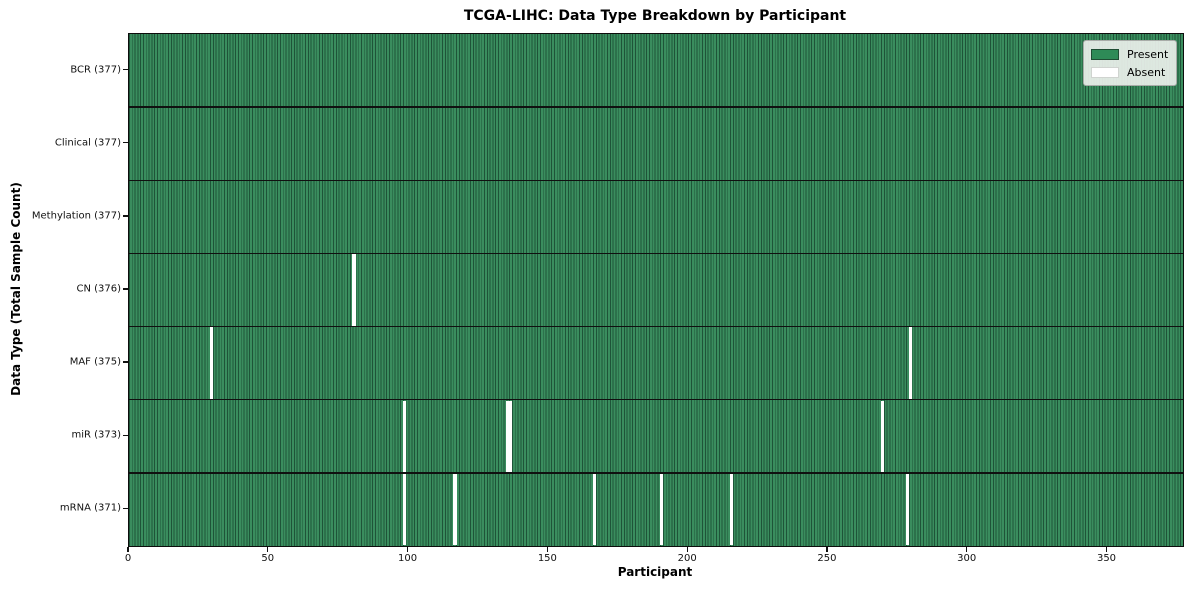 The width and height of the screenshot is (1200, 600). Describe the element at coordinates (1105, 72) in the screenshot. I see `absent-swatch-icon` at that location.